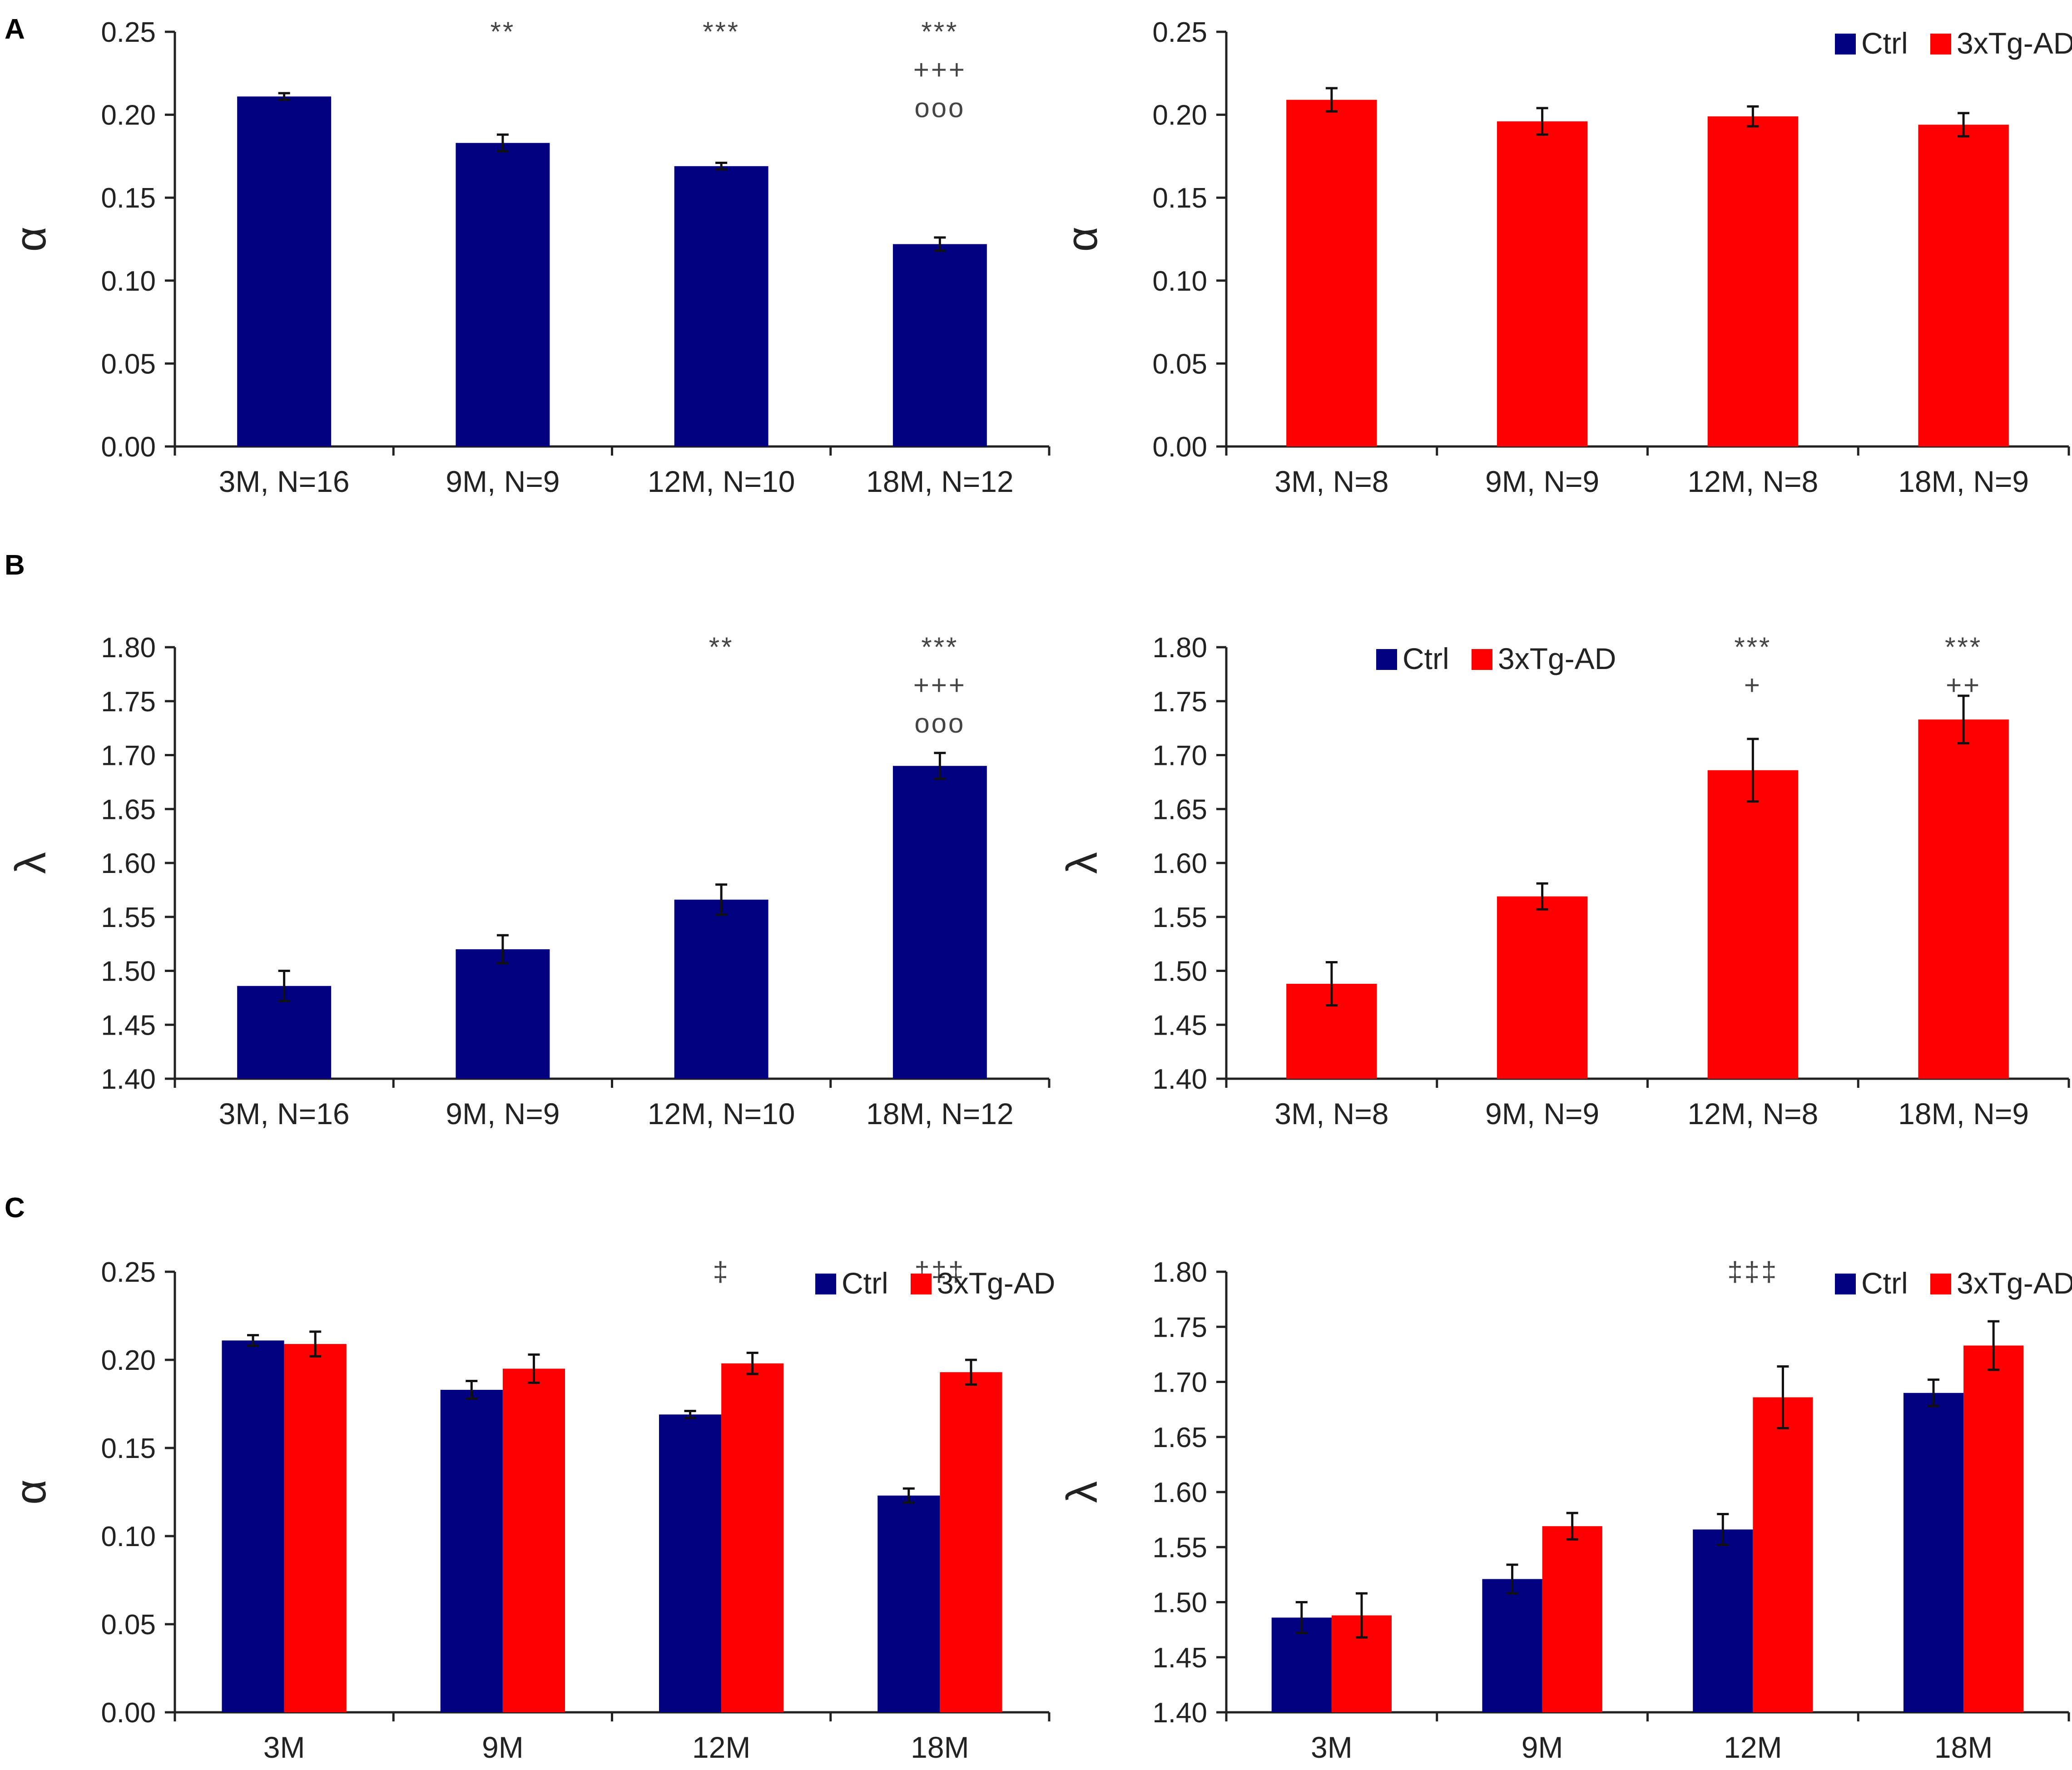 Image resolution: width=2072 pixels, height=1770 pixels. Describe the element at coordinates (721, 1747) in the screenshot. I see `category-label: 12M` at that location.